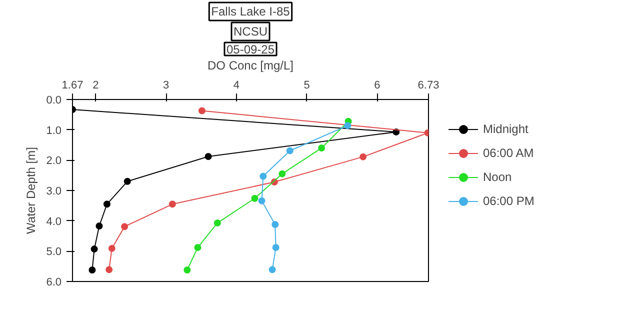  What do you see at coordinates (54, 100) in the screenshot?
I see `y-tick-label: 0.0` at bounding box center [54, 100].